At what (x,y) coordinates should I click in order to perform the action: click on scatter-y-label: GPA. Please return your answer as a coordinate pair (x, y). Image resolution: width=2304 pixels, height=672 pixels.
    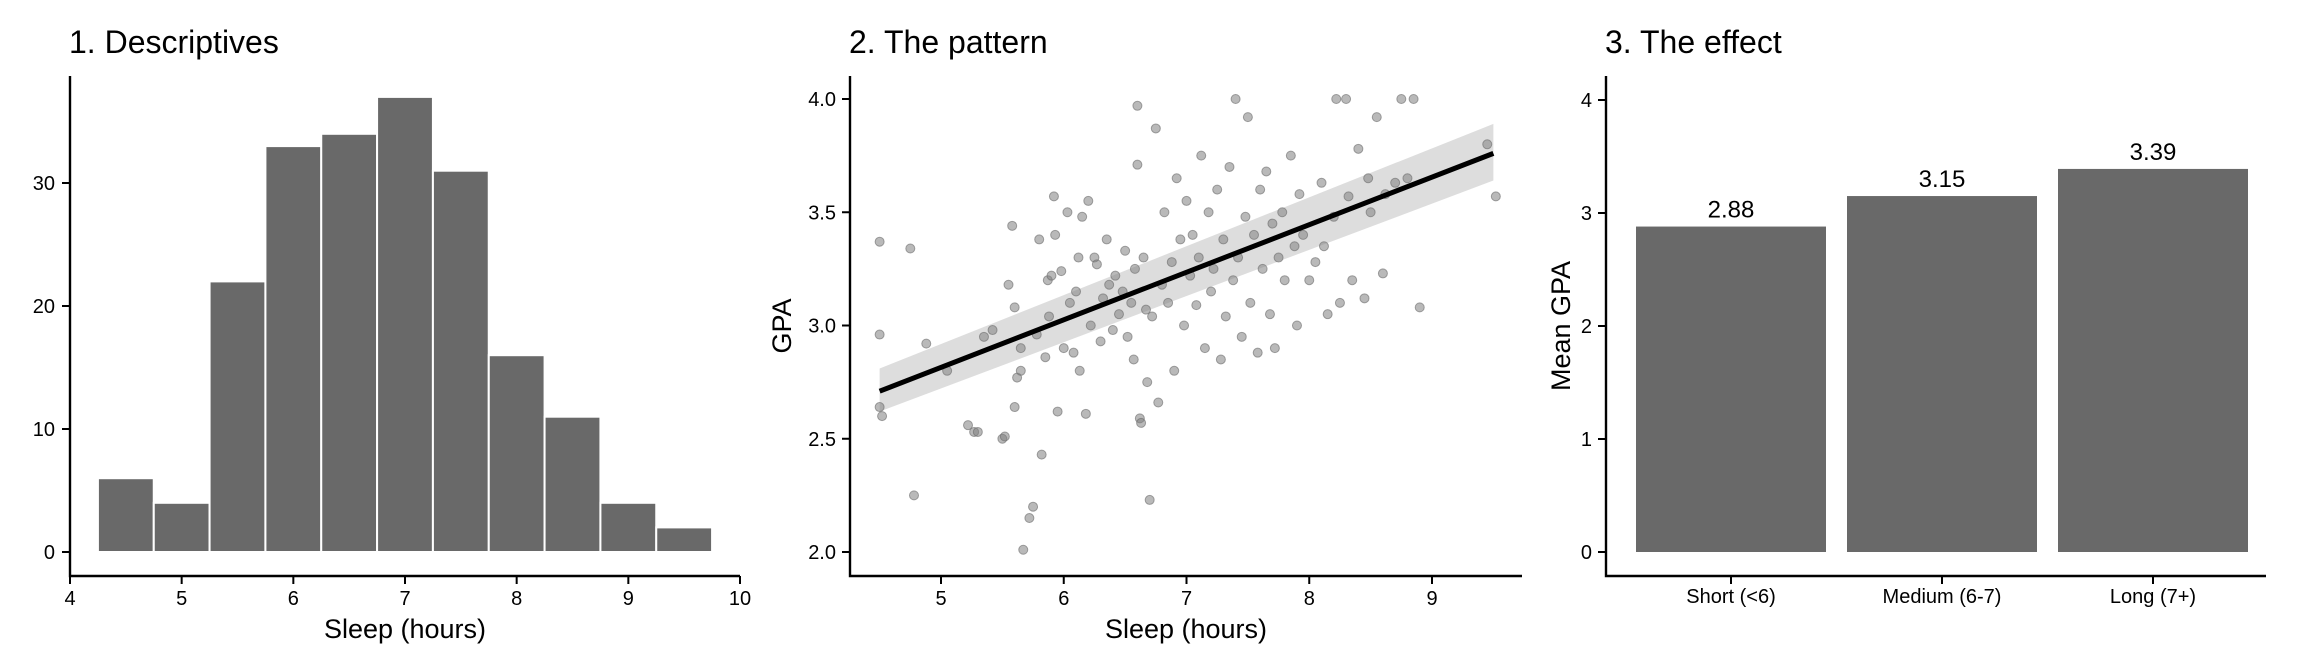
    Looking at the image, I should click on (782, 325).